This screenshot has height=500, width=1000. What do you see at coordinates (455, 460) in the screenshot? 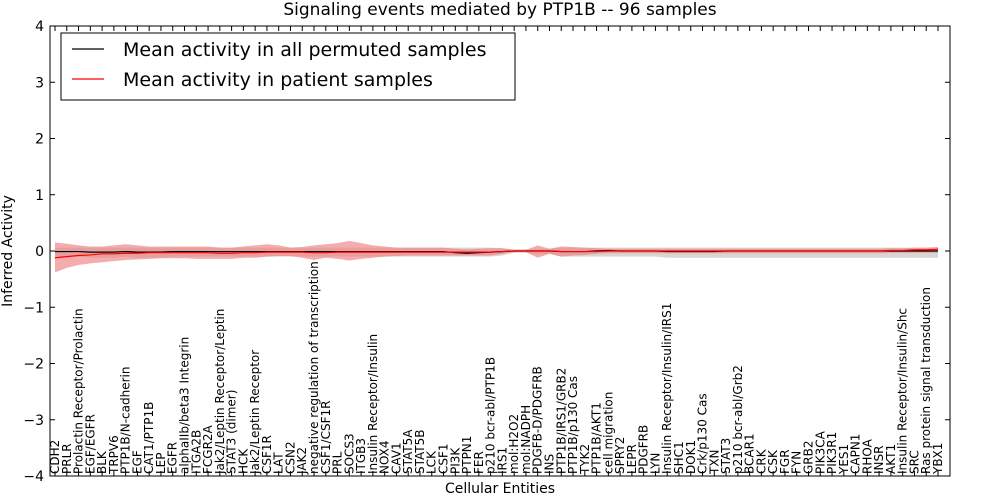
I see `x-tick-label: PI3K` at bounding box center [455, 460].